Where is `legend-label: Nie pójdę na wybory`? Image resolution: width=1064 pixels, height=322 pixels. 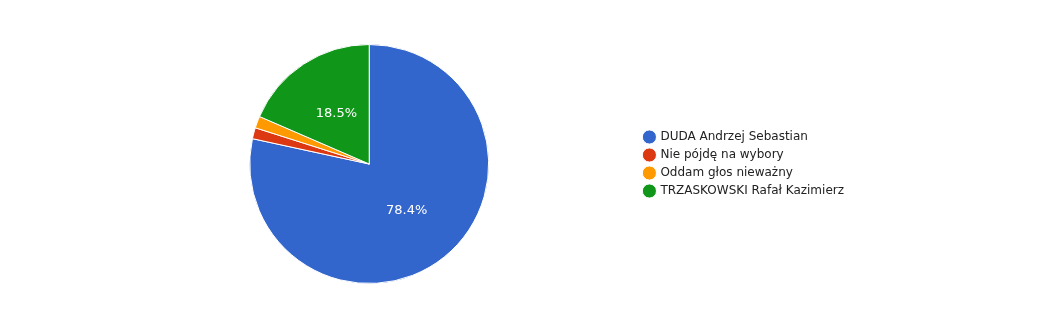
legend-label: Nie pójdę na wybory is located at coordinates (722, 154).